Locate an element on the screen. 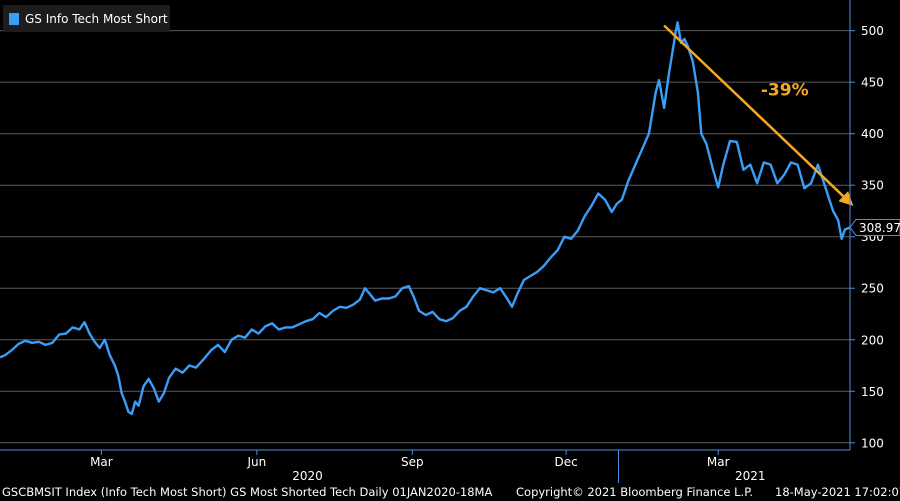  last-value-label: 308.97 is located at coordinates (879, 228).